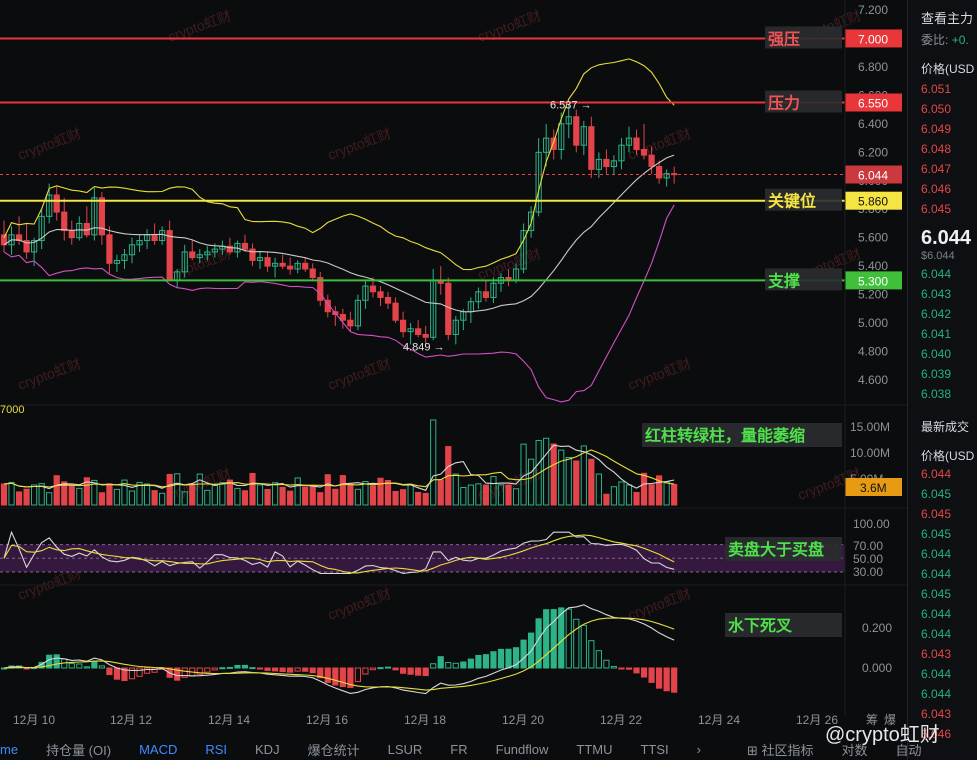 This screenshot has width=977, height=760. What do you see at coordinates (522, 749) in the screenshot?
I see `tab-8: Fundflow` at bounding box center [522, 749].